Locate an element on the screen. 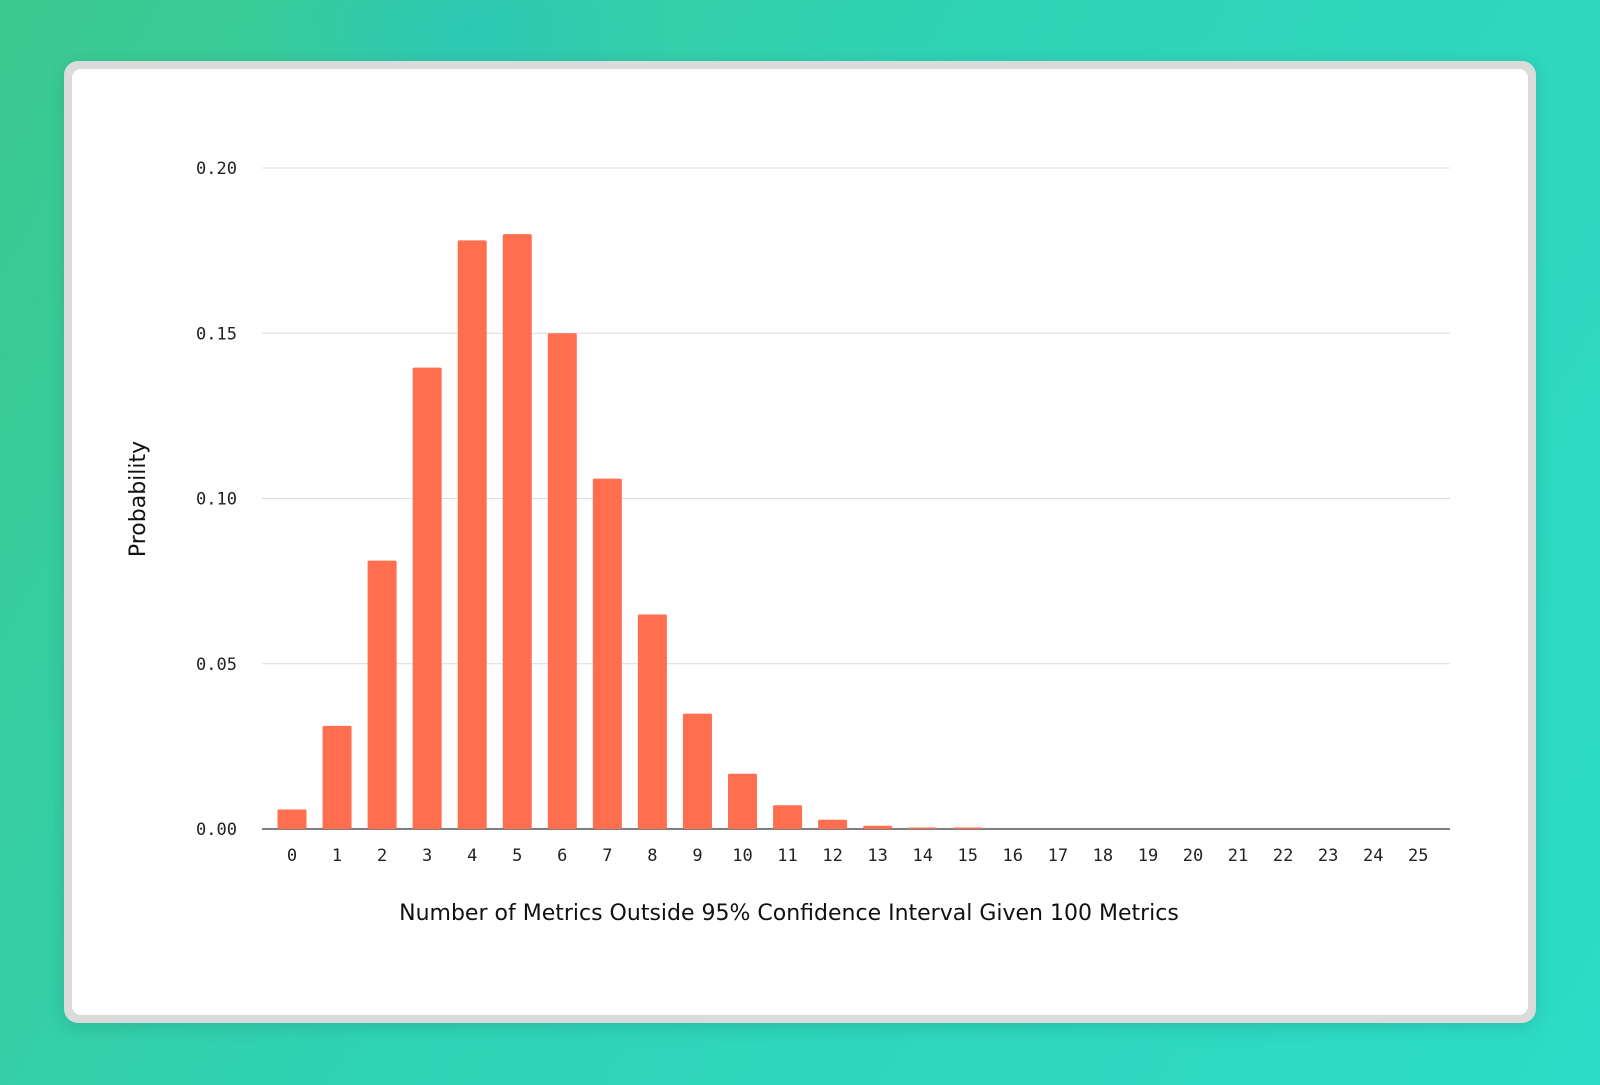 The height and width of the screenshot is (1085, 1600). x-tick-label: 18 is located at coordinates (1103, 856).